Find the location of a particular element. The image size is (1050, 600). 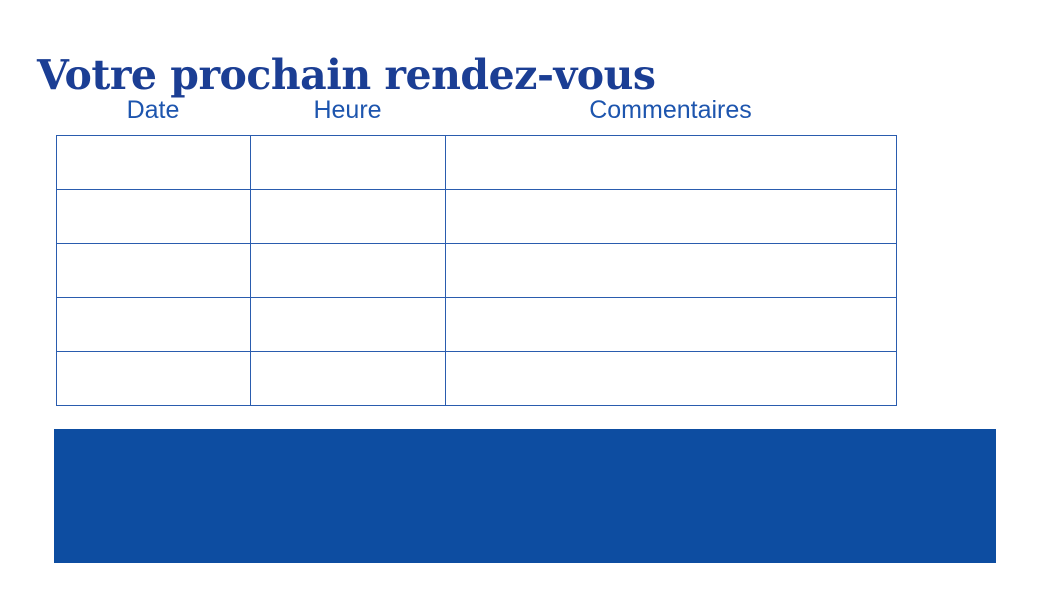

column-header-commentaires: Commentaires is located at coordinates (670, 110).